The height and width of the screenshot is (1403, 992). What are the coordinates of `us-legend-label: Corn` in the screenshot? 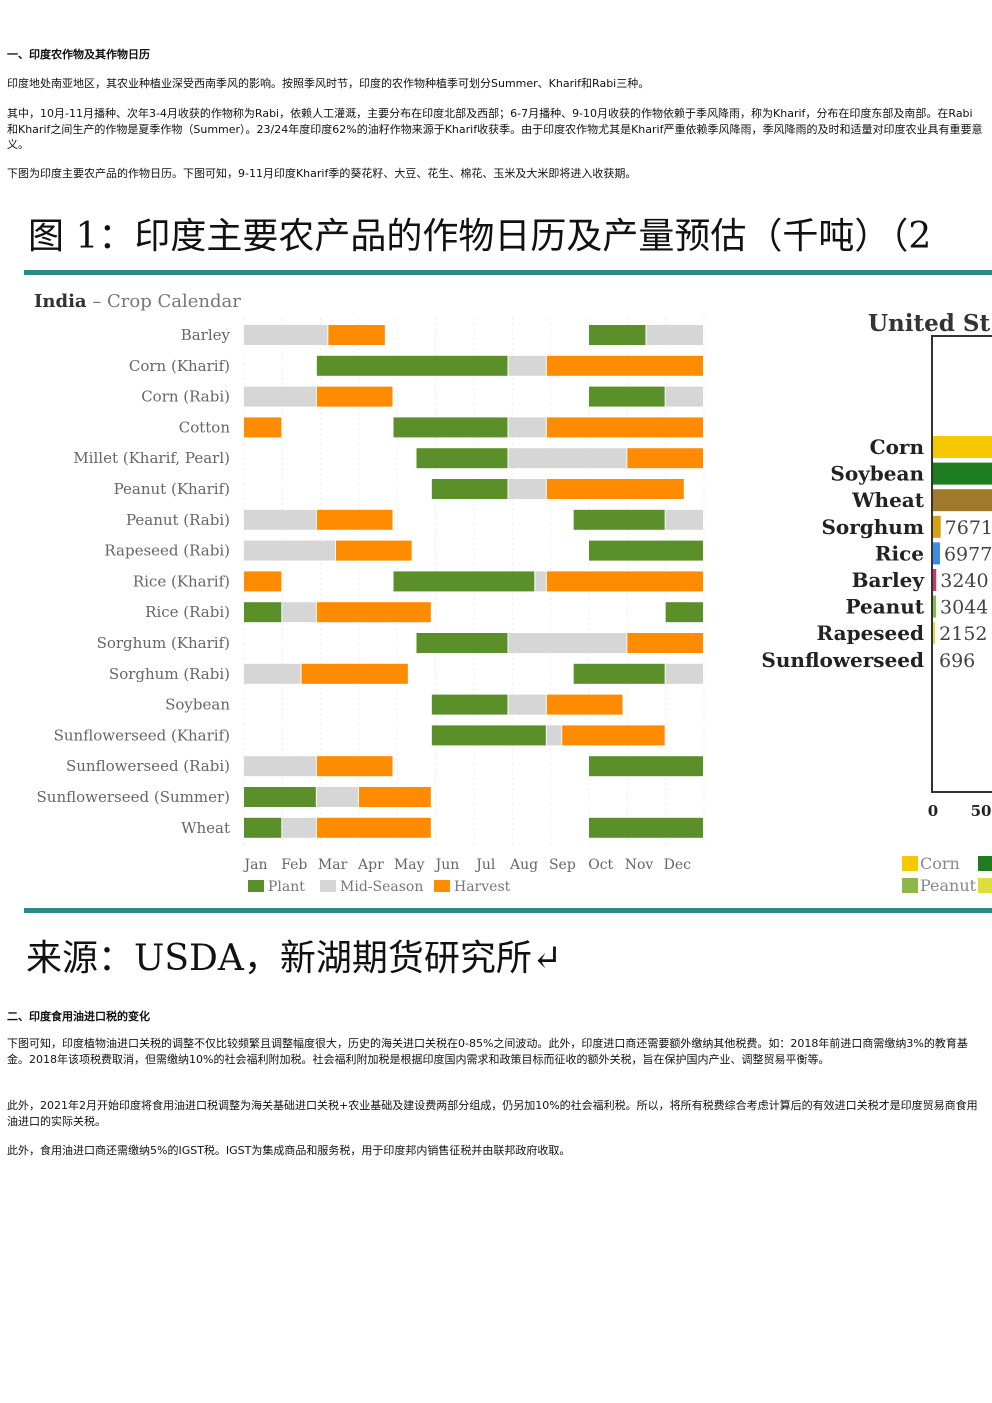 It's located at (940, 863).